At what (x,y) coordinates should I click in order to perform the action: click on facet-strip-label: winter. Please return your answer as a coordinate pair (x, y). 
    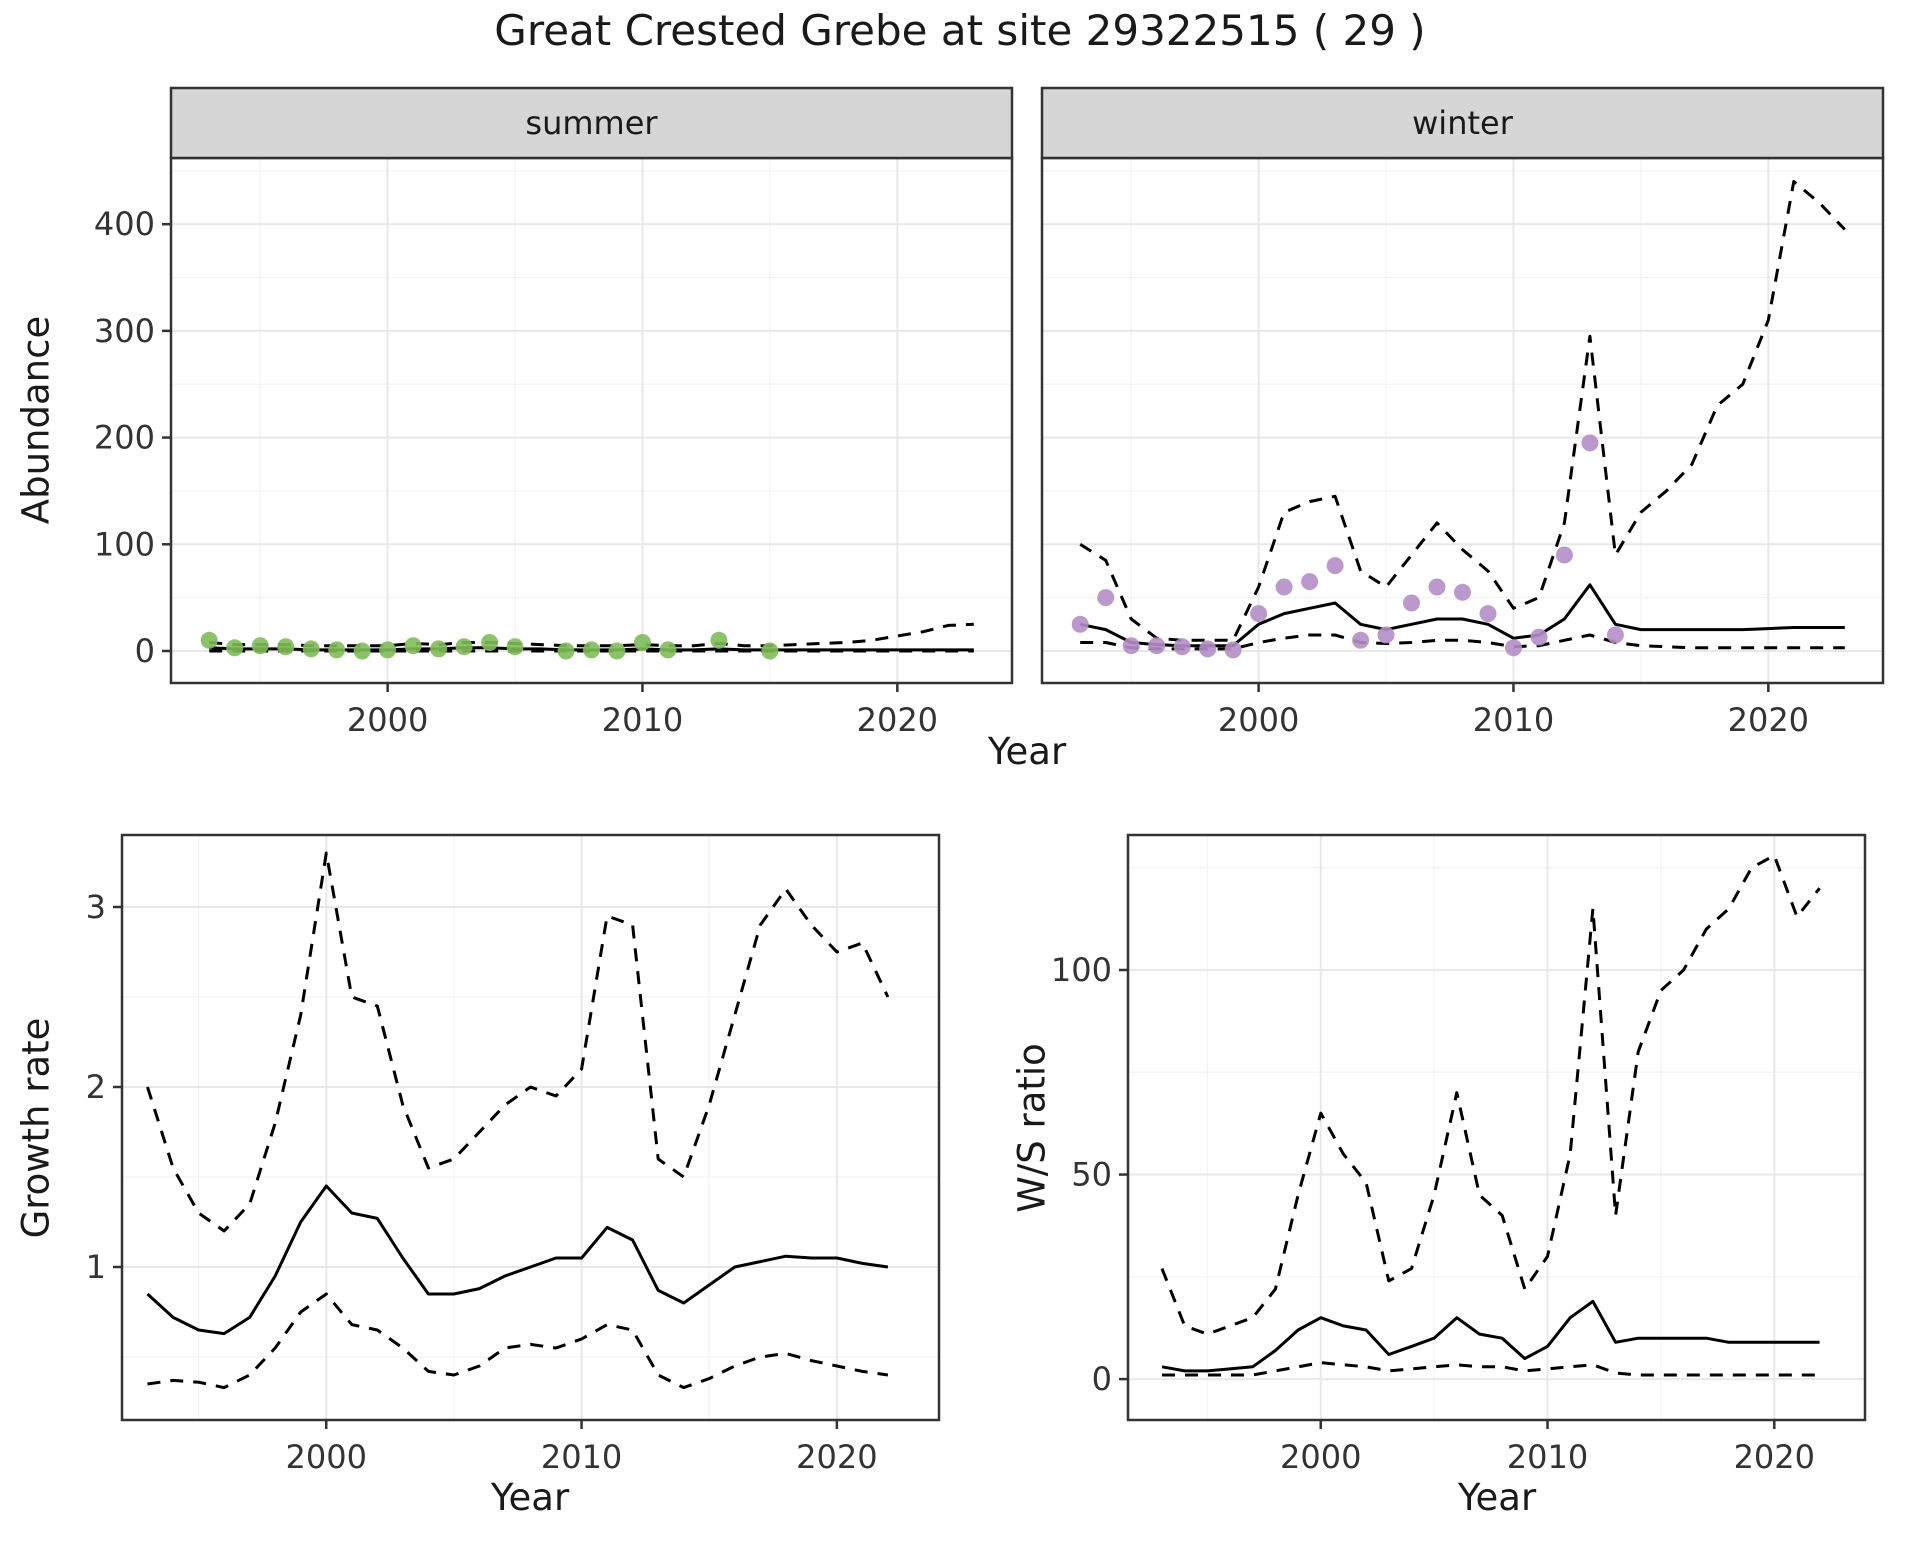
    Looking at the image, I should click on (1463, 123).